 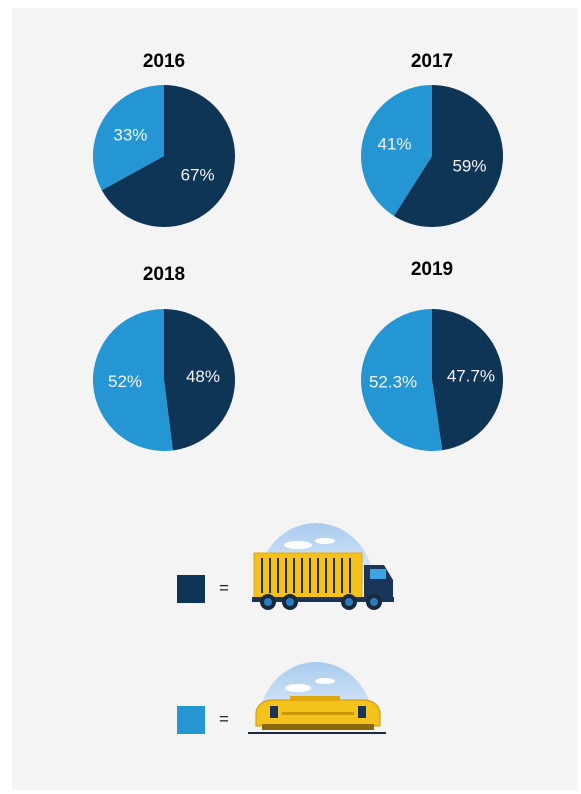 I want to click on chart-title: 2019, so click(x=432, y=269).